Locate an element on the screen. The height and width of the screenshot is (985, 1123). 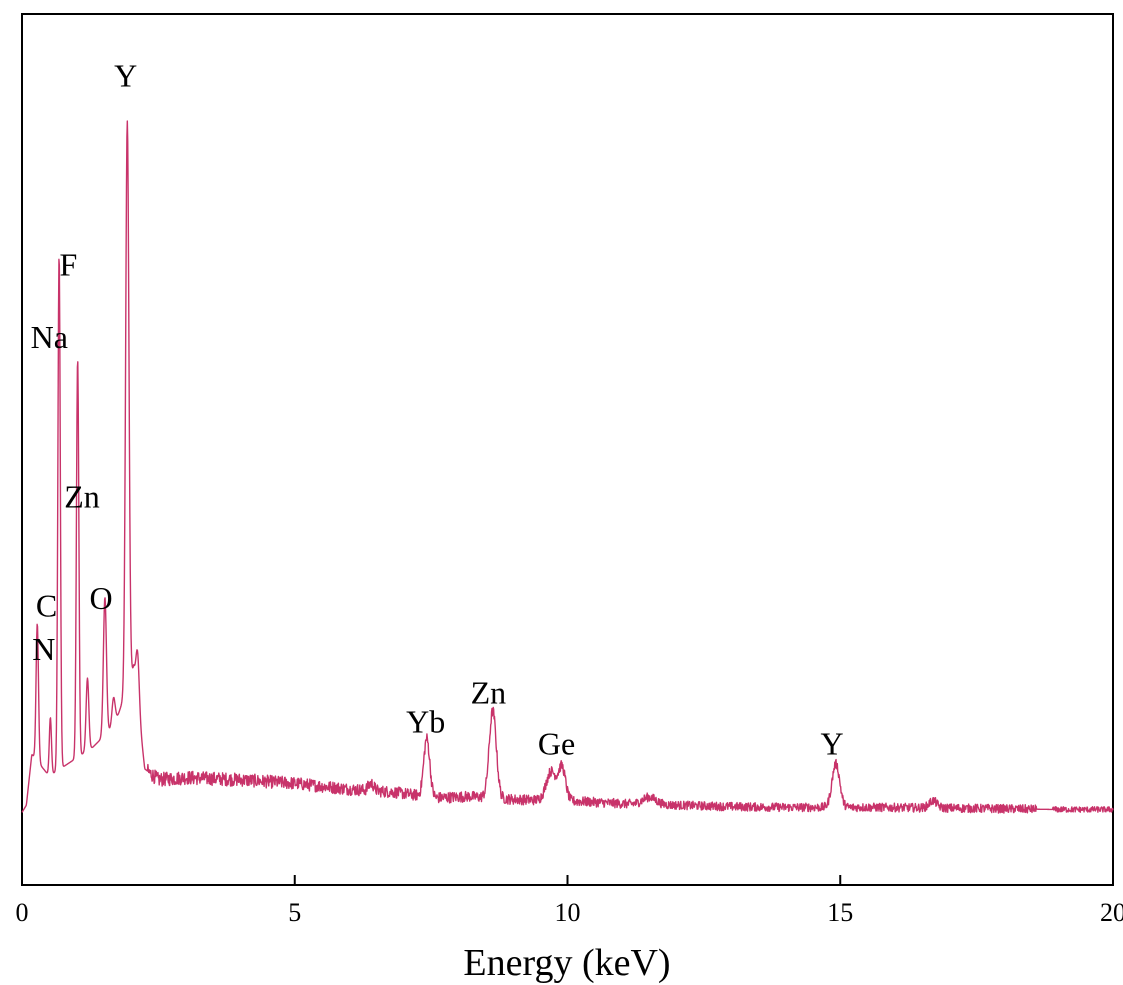
peak-label: N is located at coordinates (43, 649).